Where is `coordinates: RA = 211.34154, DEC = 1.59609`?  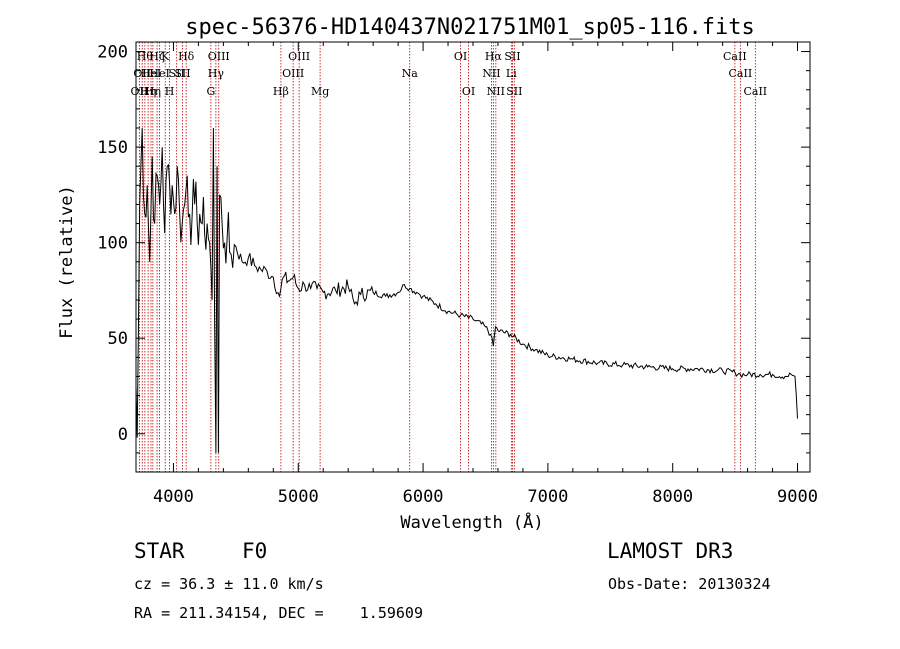 coordinates: RA = 211.34154, DEC = 1.59609 is located at coordinates (278, 613).